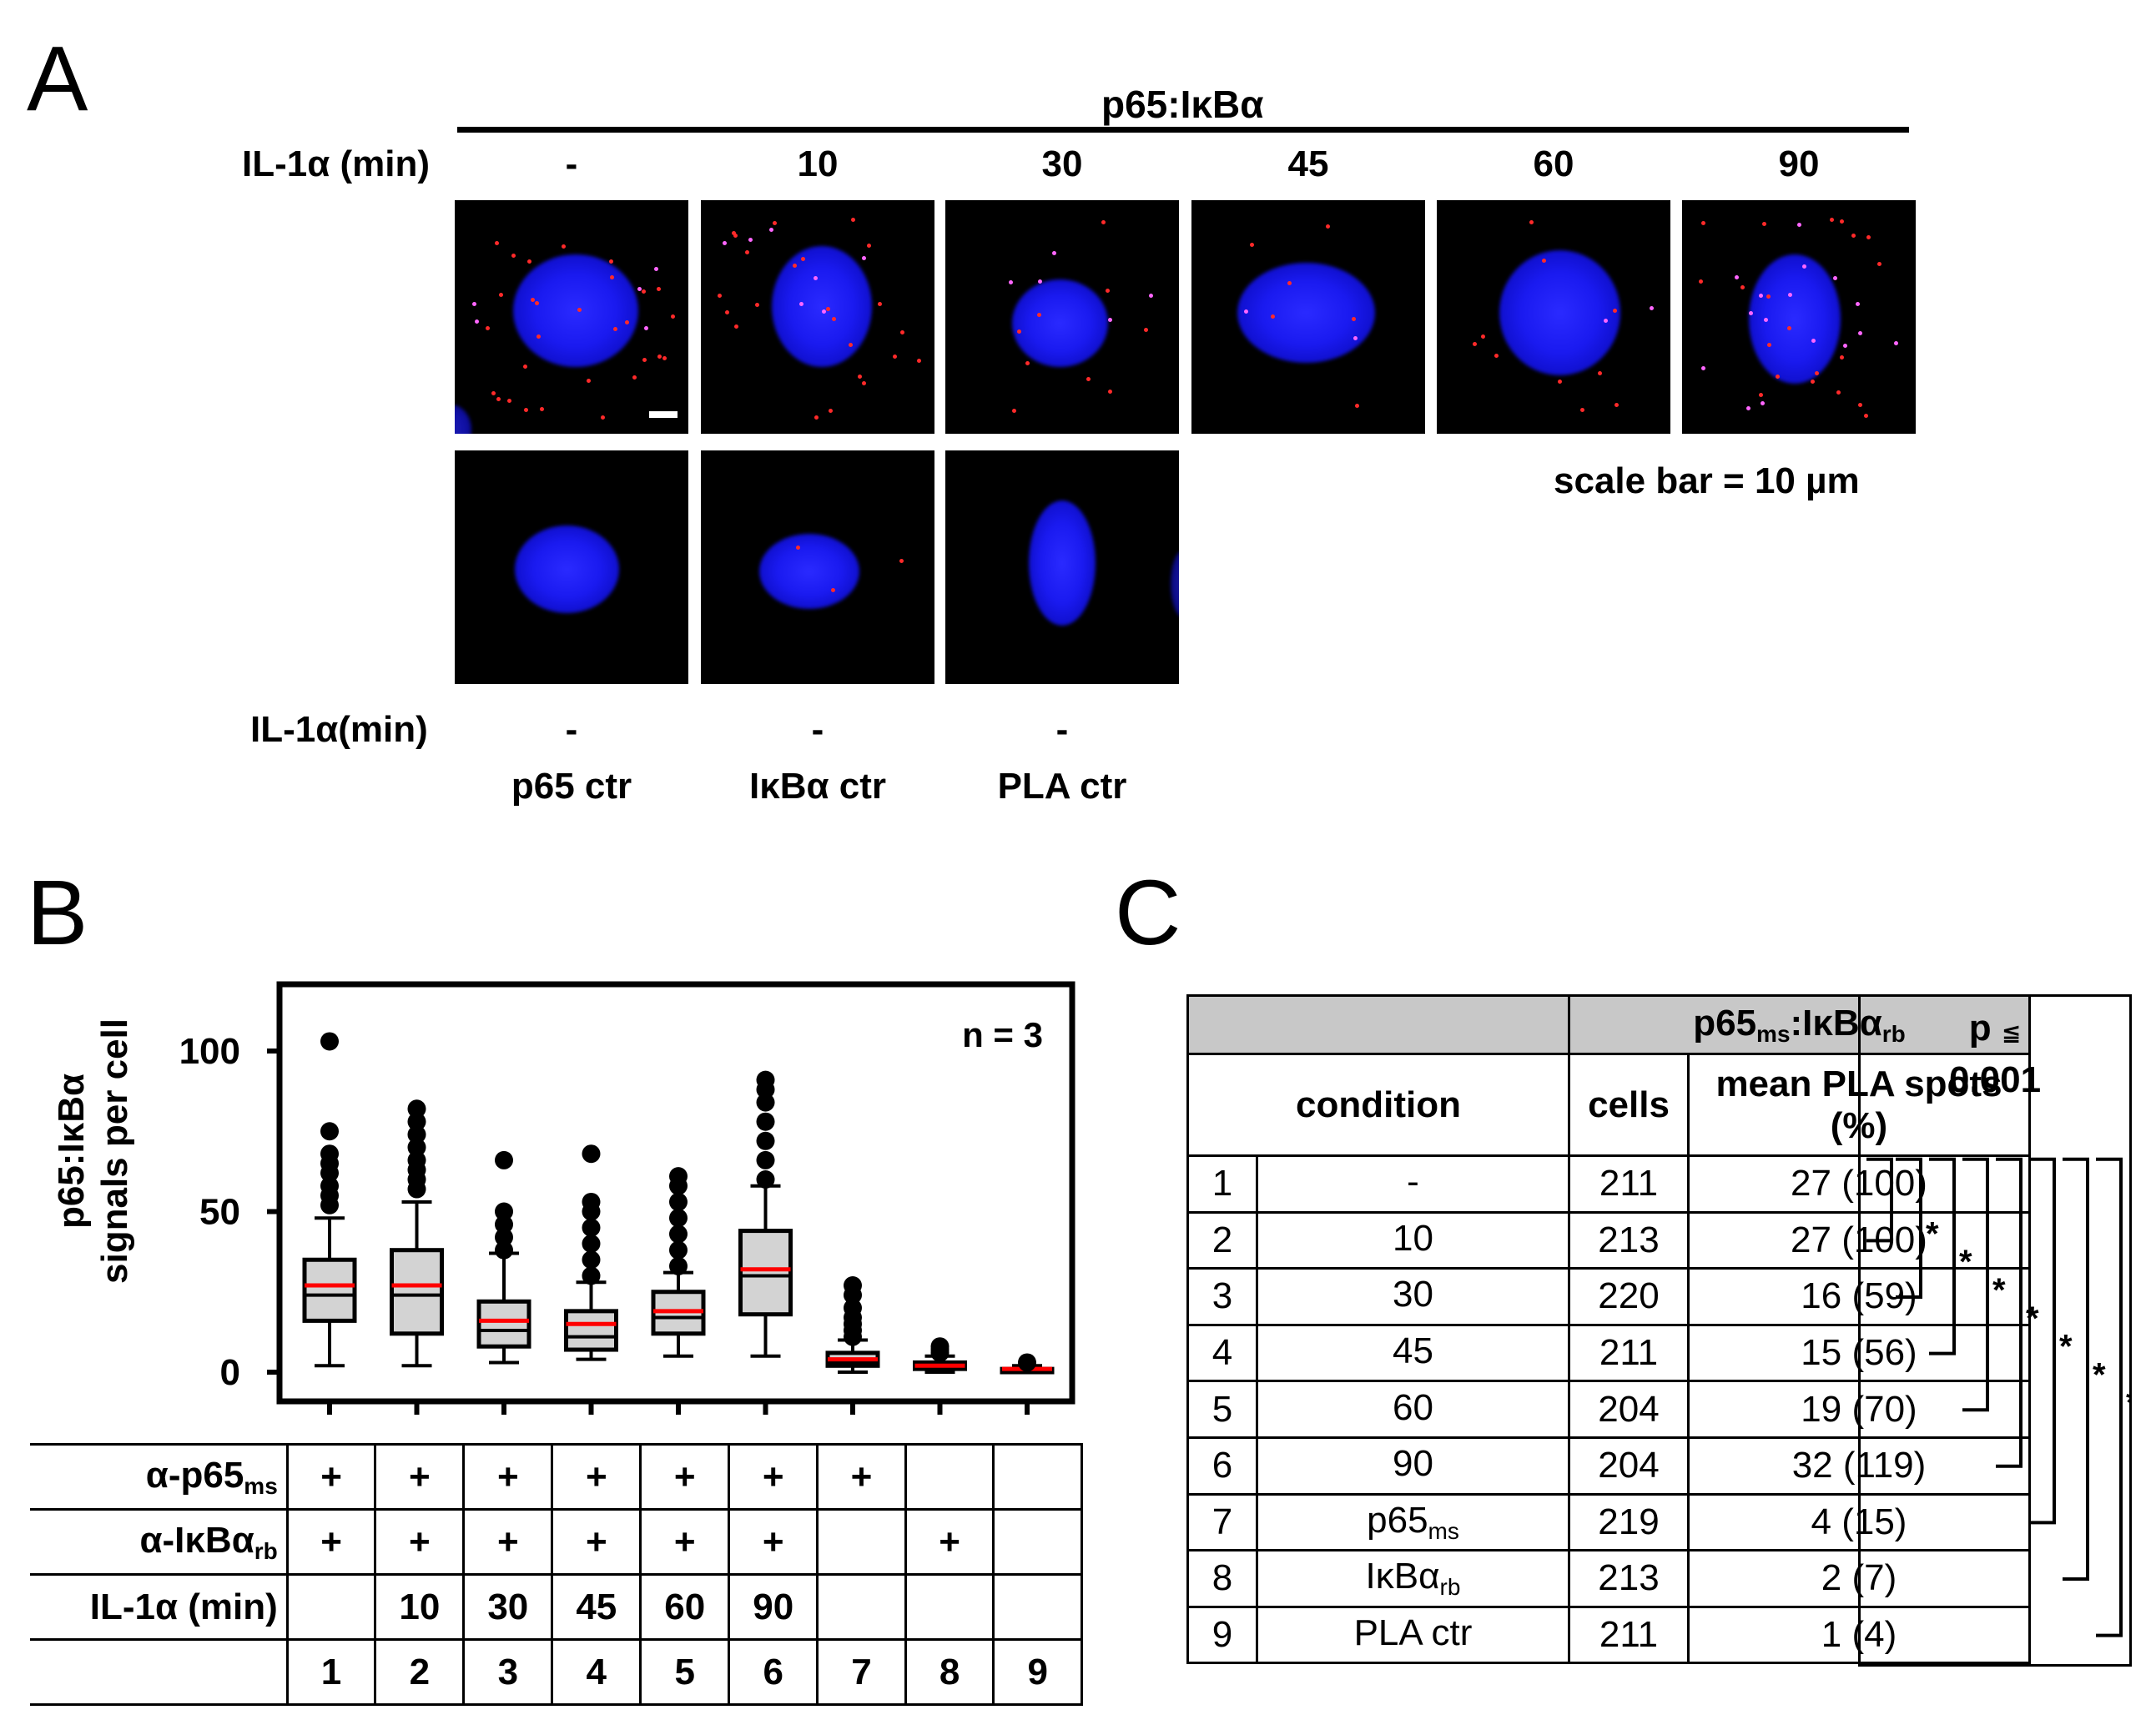 The width and height of the screenshot is (2156, 1735). Describe the element at coordinates (1062, 786) in the screenshot. I see `control-name: PLA ctr` at that location.